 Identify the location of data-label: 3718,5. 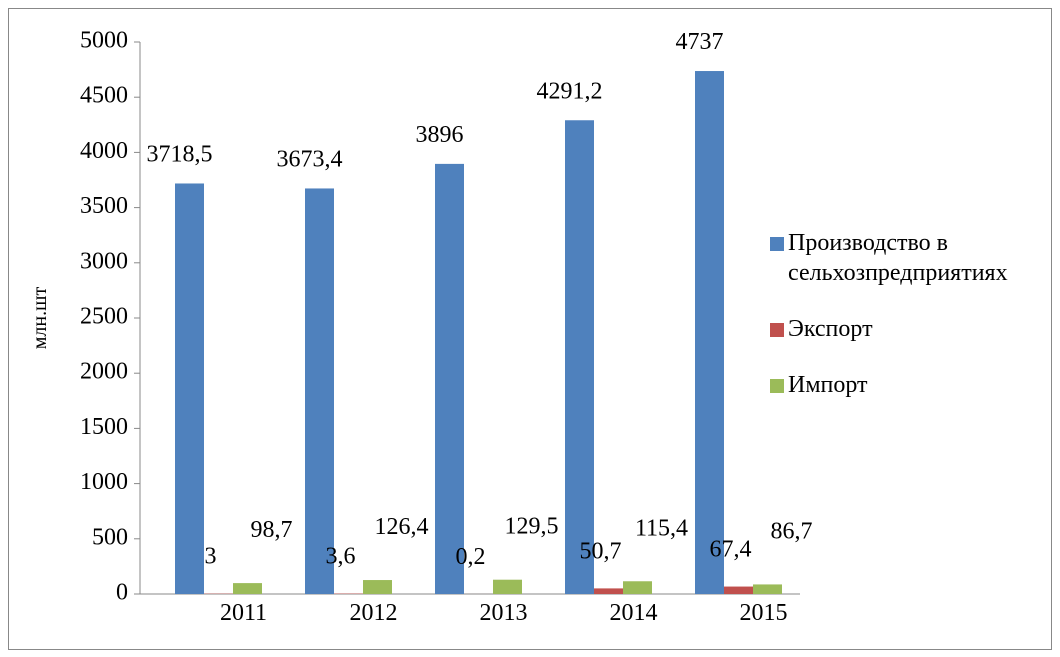
(180, 154).